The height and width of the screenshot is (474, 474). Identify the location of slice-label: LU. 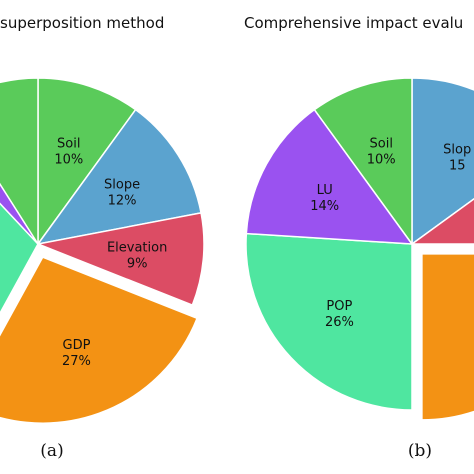
(325, 190).